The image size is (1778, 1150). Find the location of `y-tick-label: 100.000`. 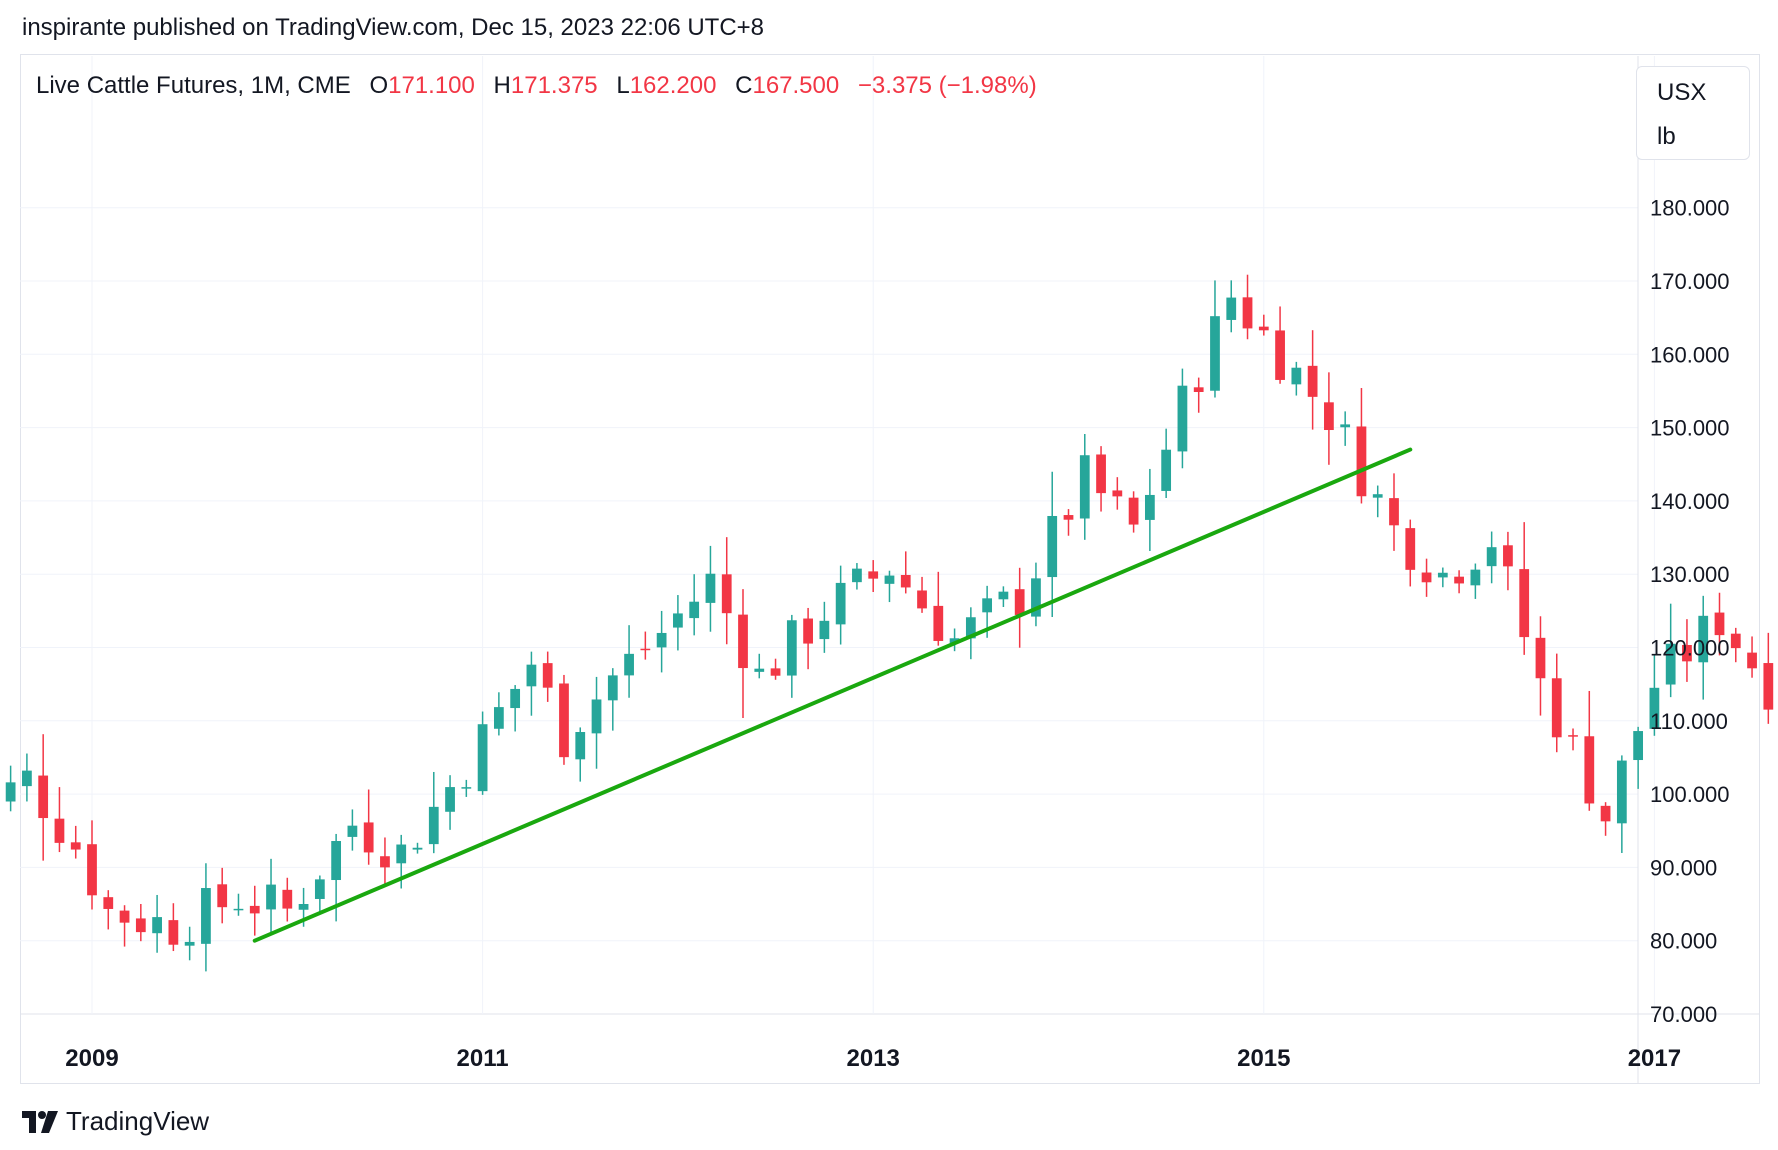

y-tick-label: 100.000 is located at coordinates (1690, 794).